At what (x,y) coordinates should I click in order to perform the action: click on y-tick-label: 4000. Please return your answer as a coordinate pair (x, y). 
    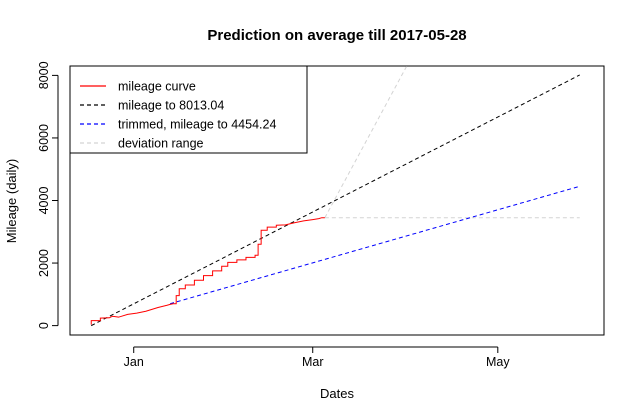
    Looking at the image, I should click on (44, 201).